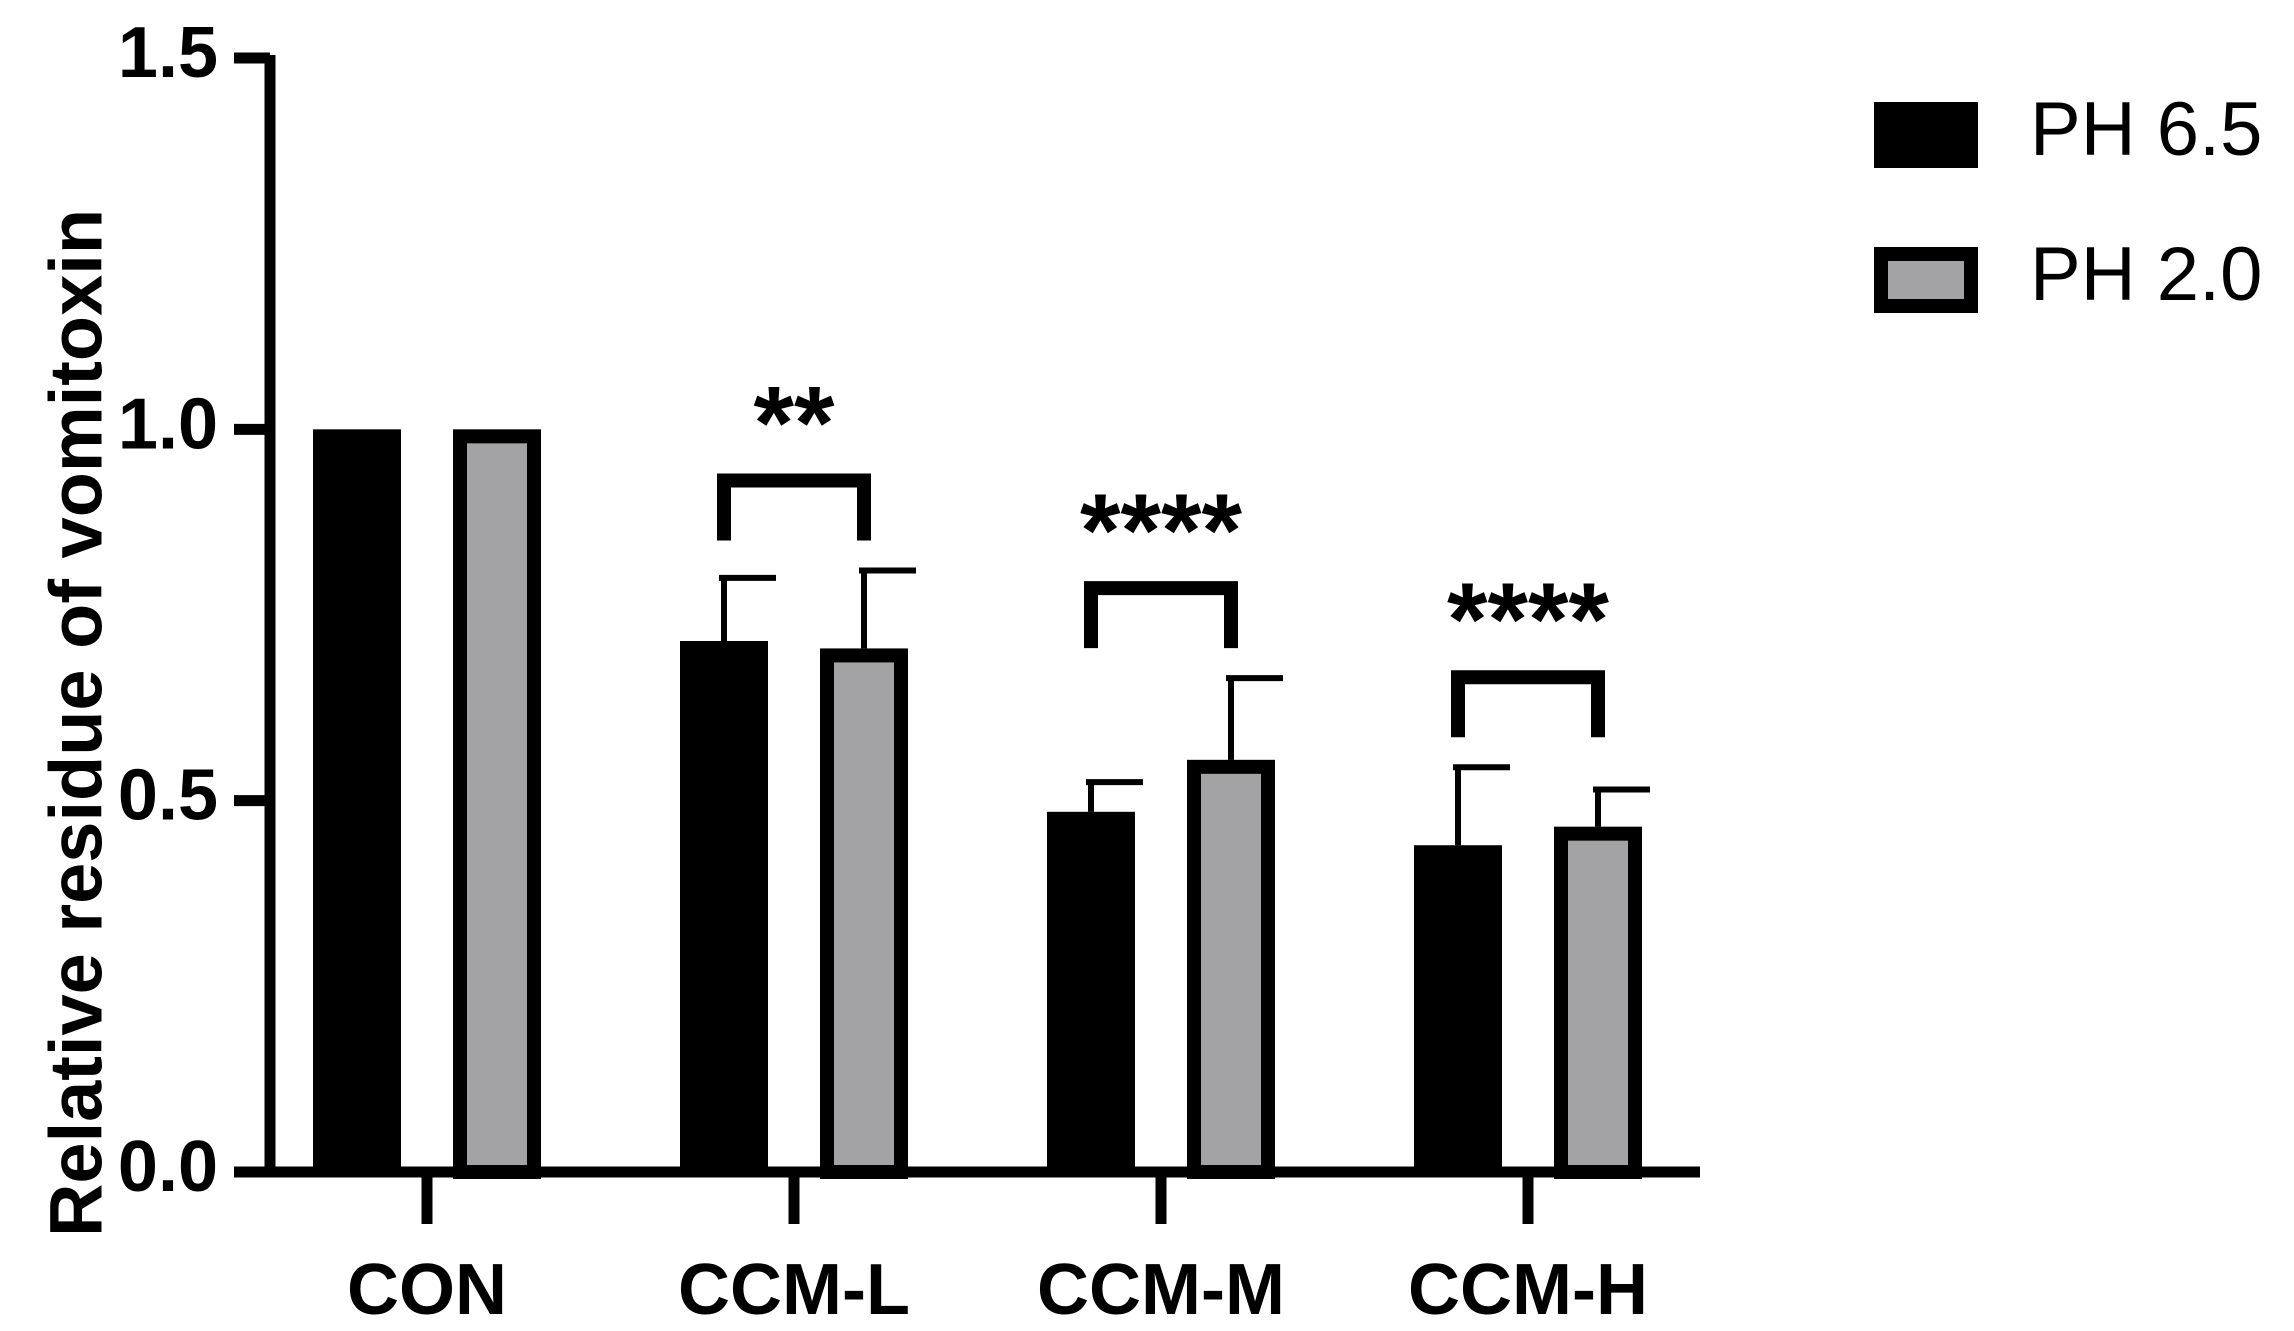 This screenshot has height=1331, width=2294. I want to click on y-tick-label: 1.5, so click(168, 53).